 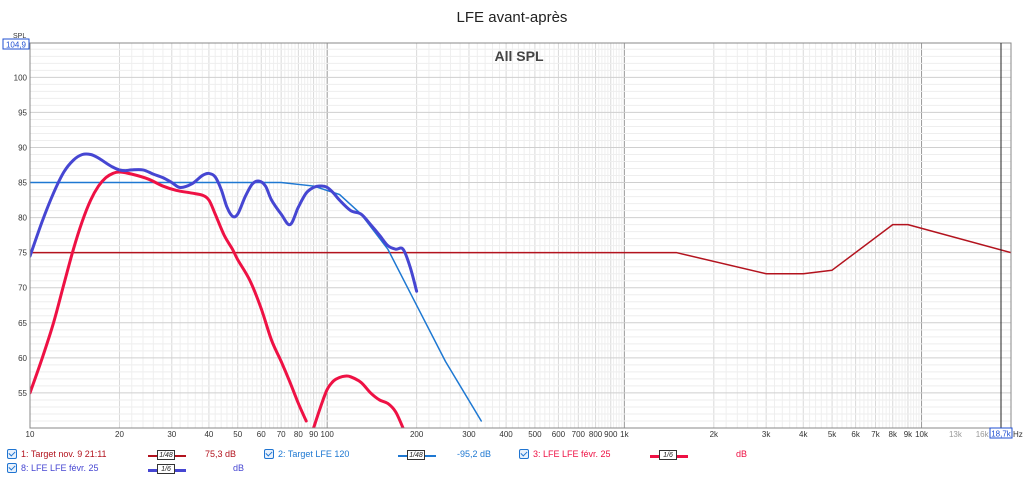 I want to click on y-top-readout: 104,9, so click(x=16, y=44).